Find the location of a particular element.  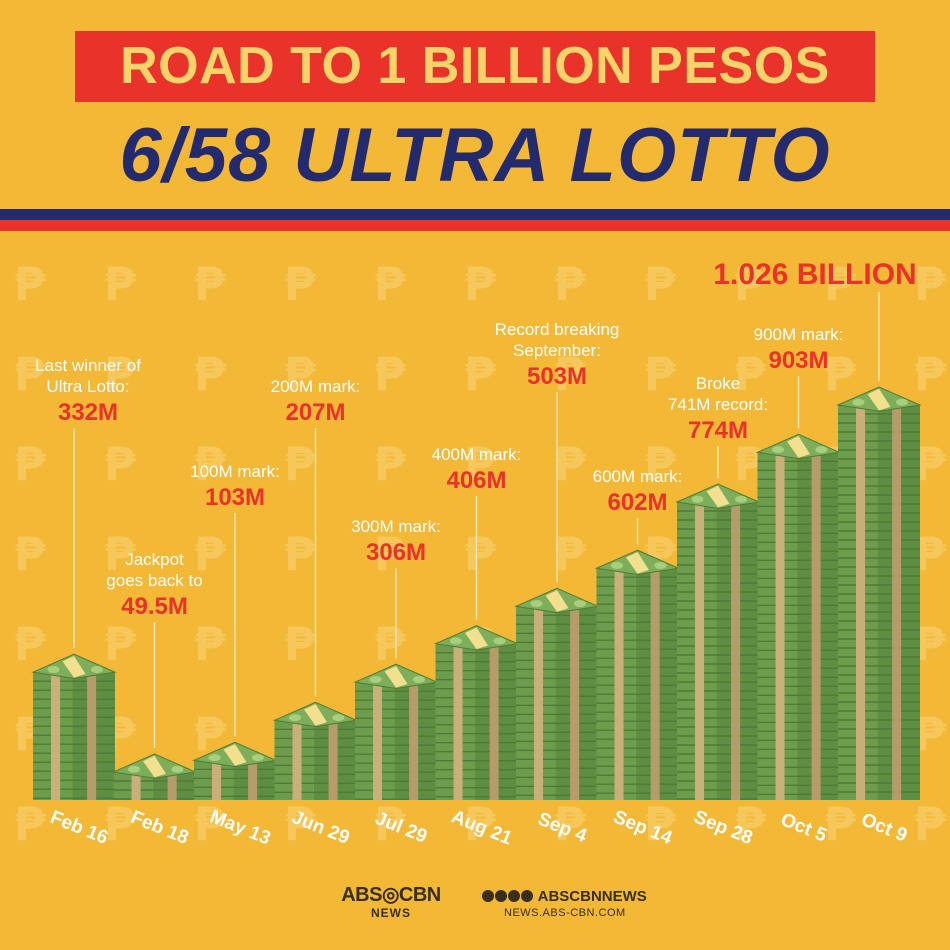

instagram-icon is located at coordinates (514, 896).